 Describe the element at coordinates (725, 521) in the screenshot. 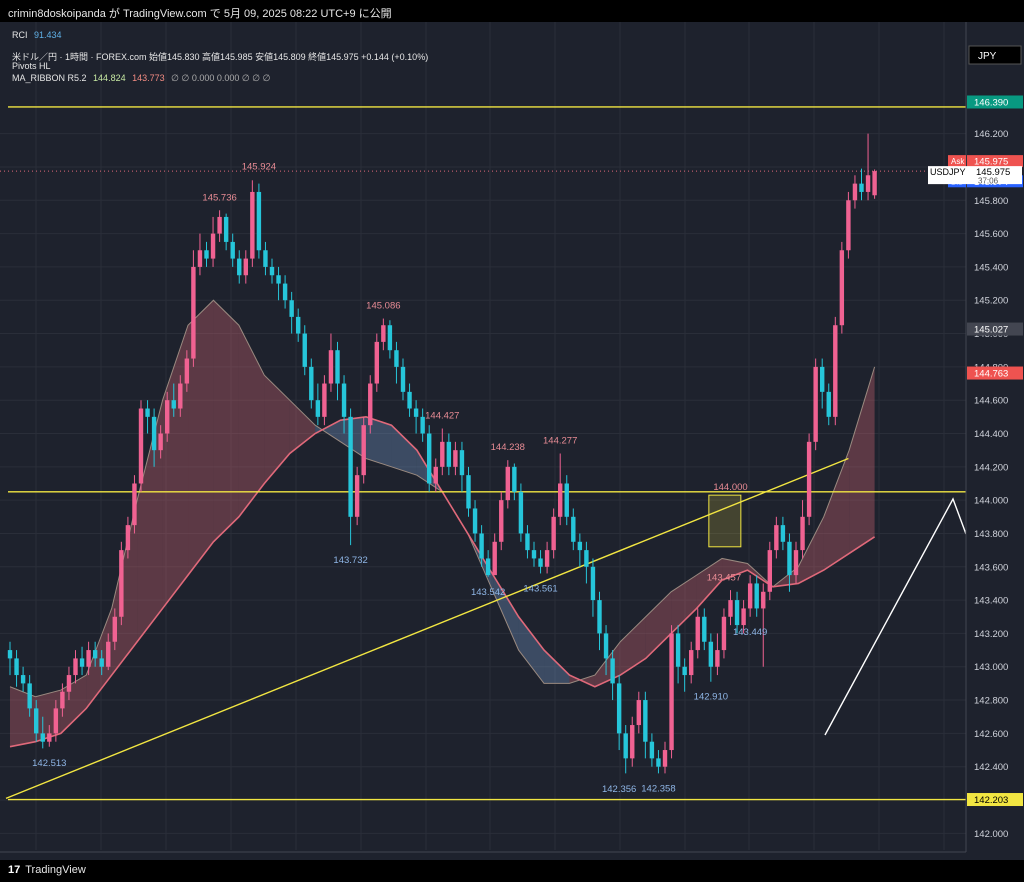

I see `highlight-box` at that location.